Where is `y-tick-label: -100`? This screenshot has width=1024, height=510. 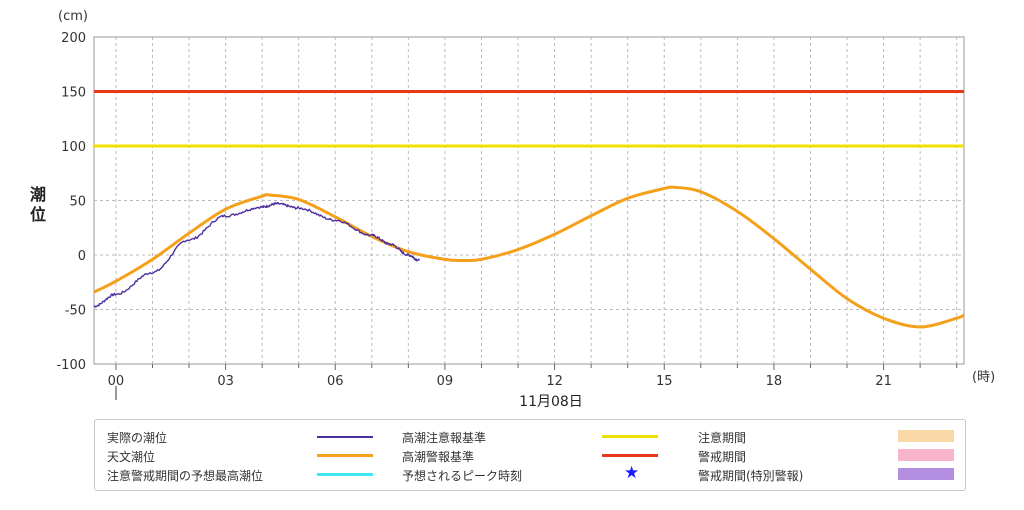 y-tick-label: -100 is located at coordinates (71, 365).